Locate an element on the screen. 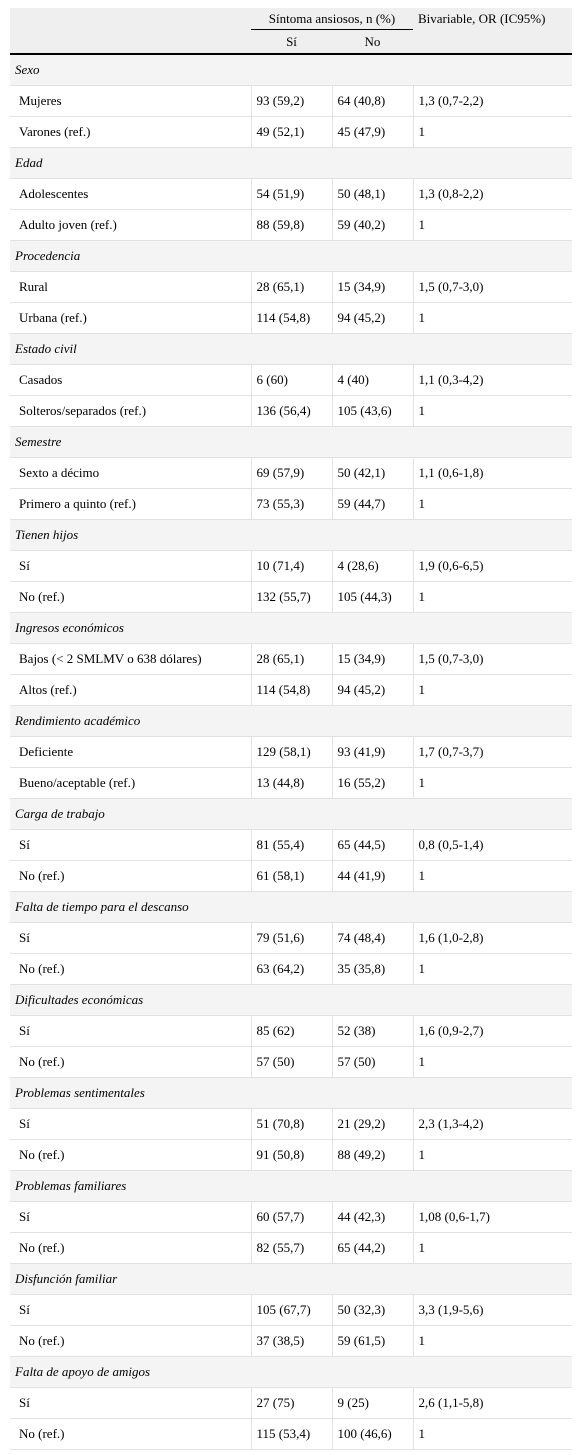  cell-si: 88 (59,8) is located at coordinates (291, 225).